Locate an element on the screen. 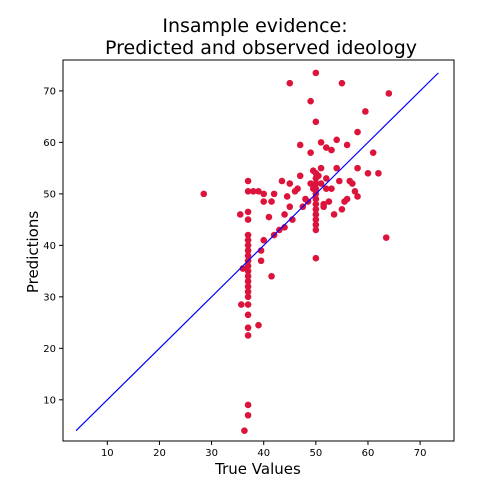 The image size is (504, 504). x-tick-label: 50 is located at coordinates (315, 453).